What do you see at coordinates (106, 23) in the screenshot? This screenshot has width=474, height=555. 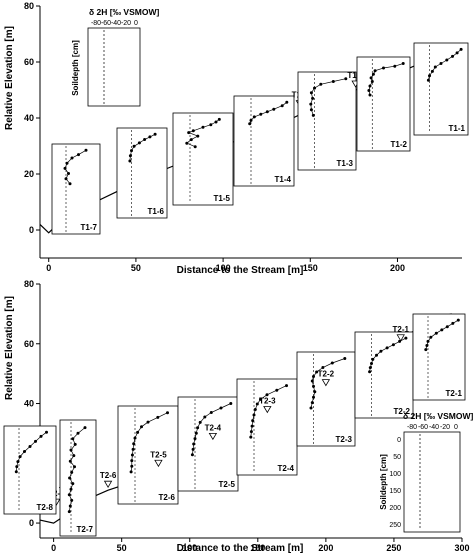 I see `isotope-scale-tick-label: -60` at bounding box center [106, 23].